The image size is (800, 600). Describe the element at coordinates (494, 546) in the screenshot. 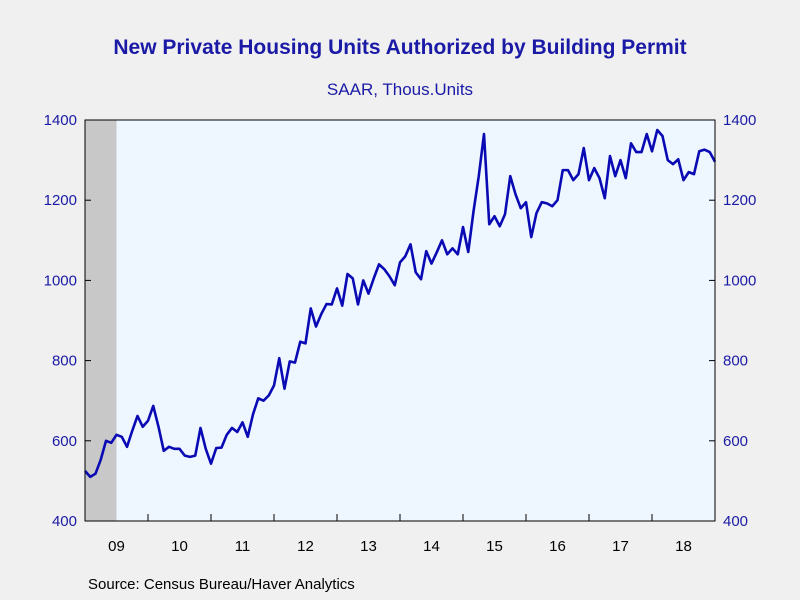

I see `x-tick-label-6: 15` at that location.